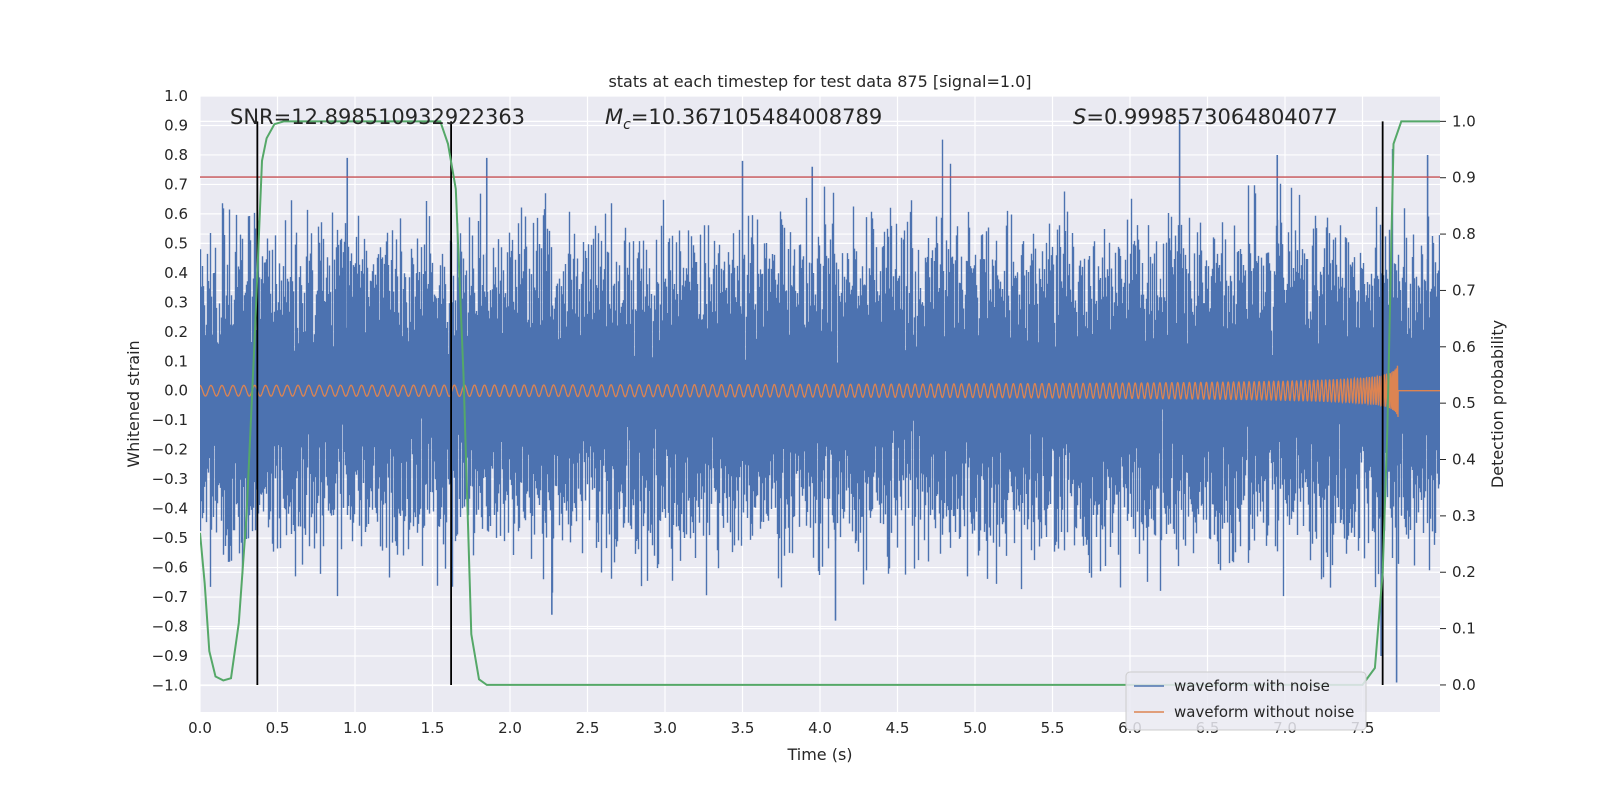  Describe the element at coordinates (433, 728) in the screenshot. I see `x-tick-label: 1.5` at that location.